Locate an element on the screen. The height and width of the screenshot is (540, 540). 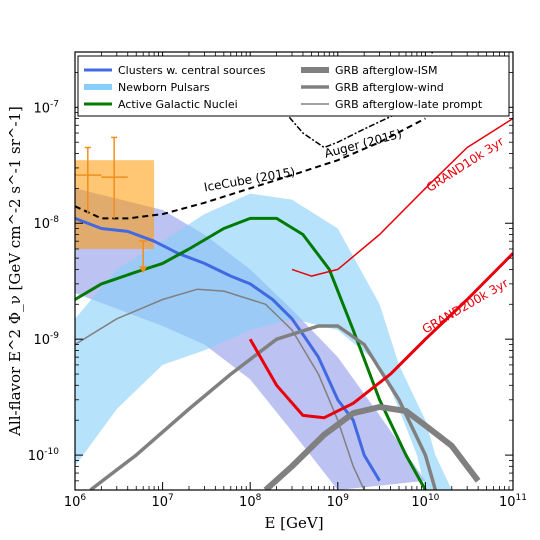
y-tick-label-neg9: 10⁻⁹ is located at coordinates (46, 339).